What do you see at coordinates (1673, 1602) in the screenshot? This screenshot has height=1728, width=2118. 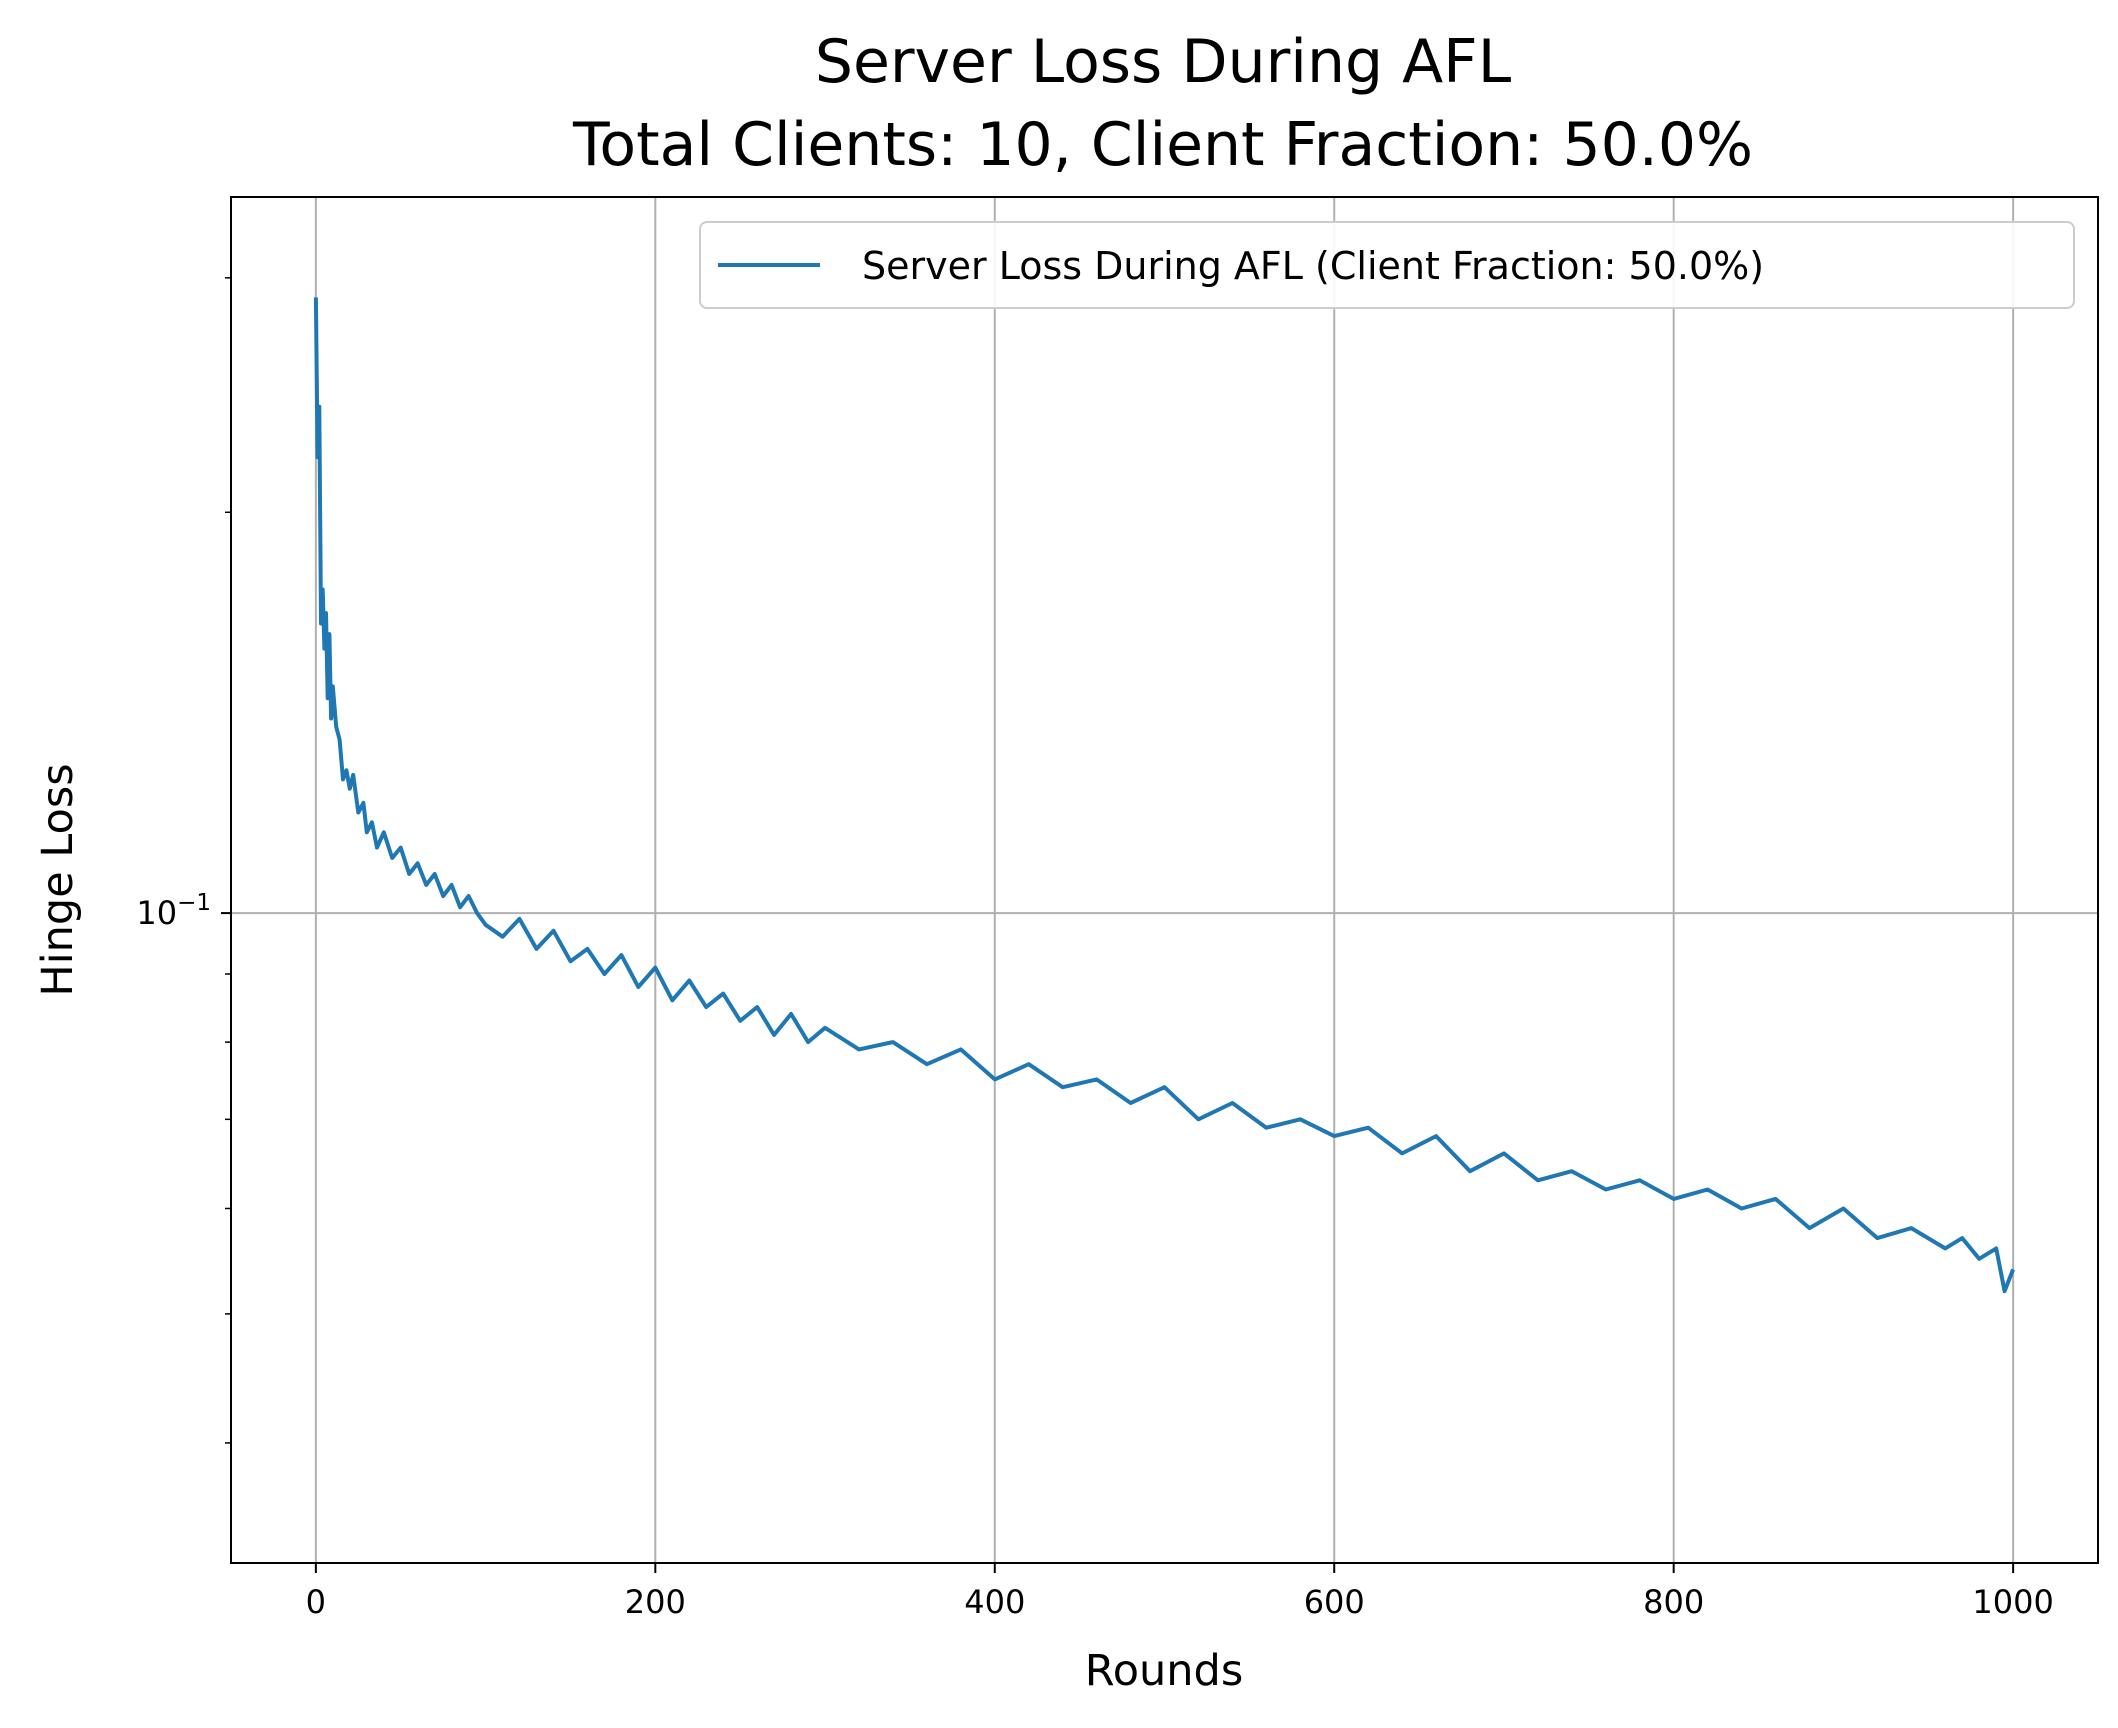 I see `x-tick-label: 800` at bounding box center [1673, 1602].